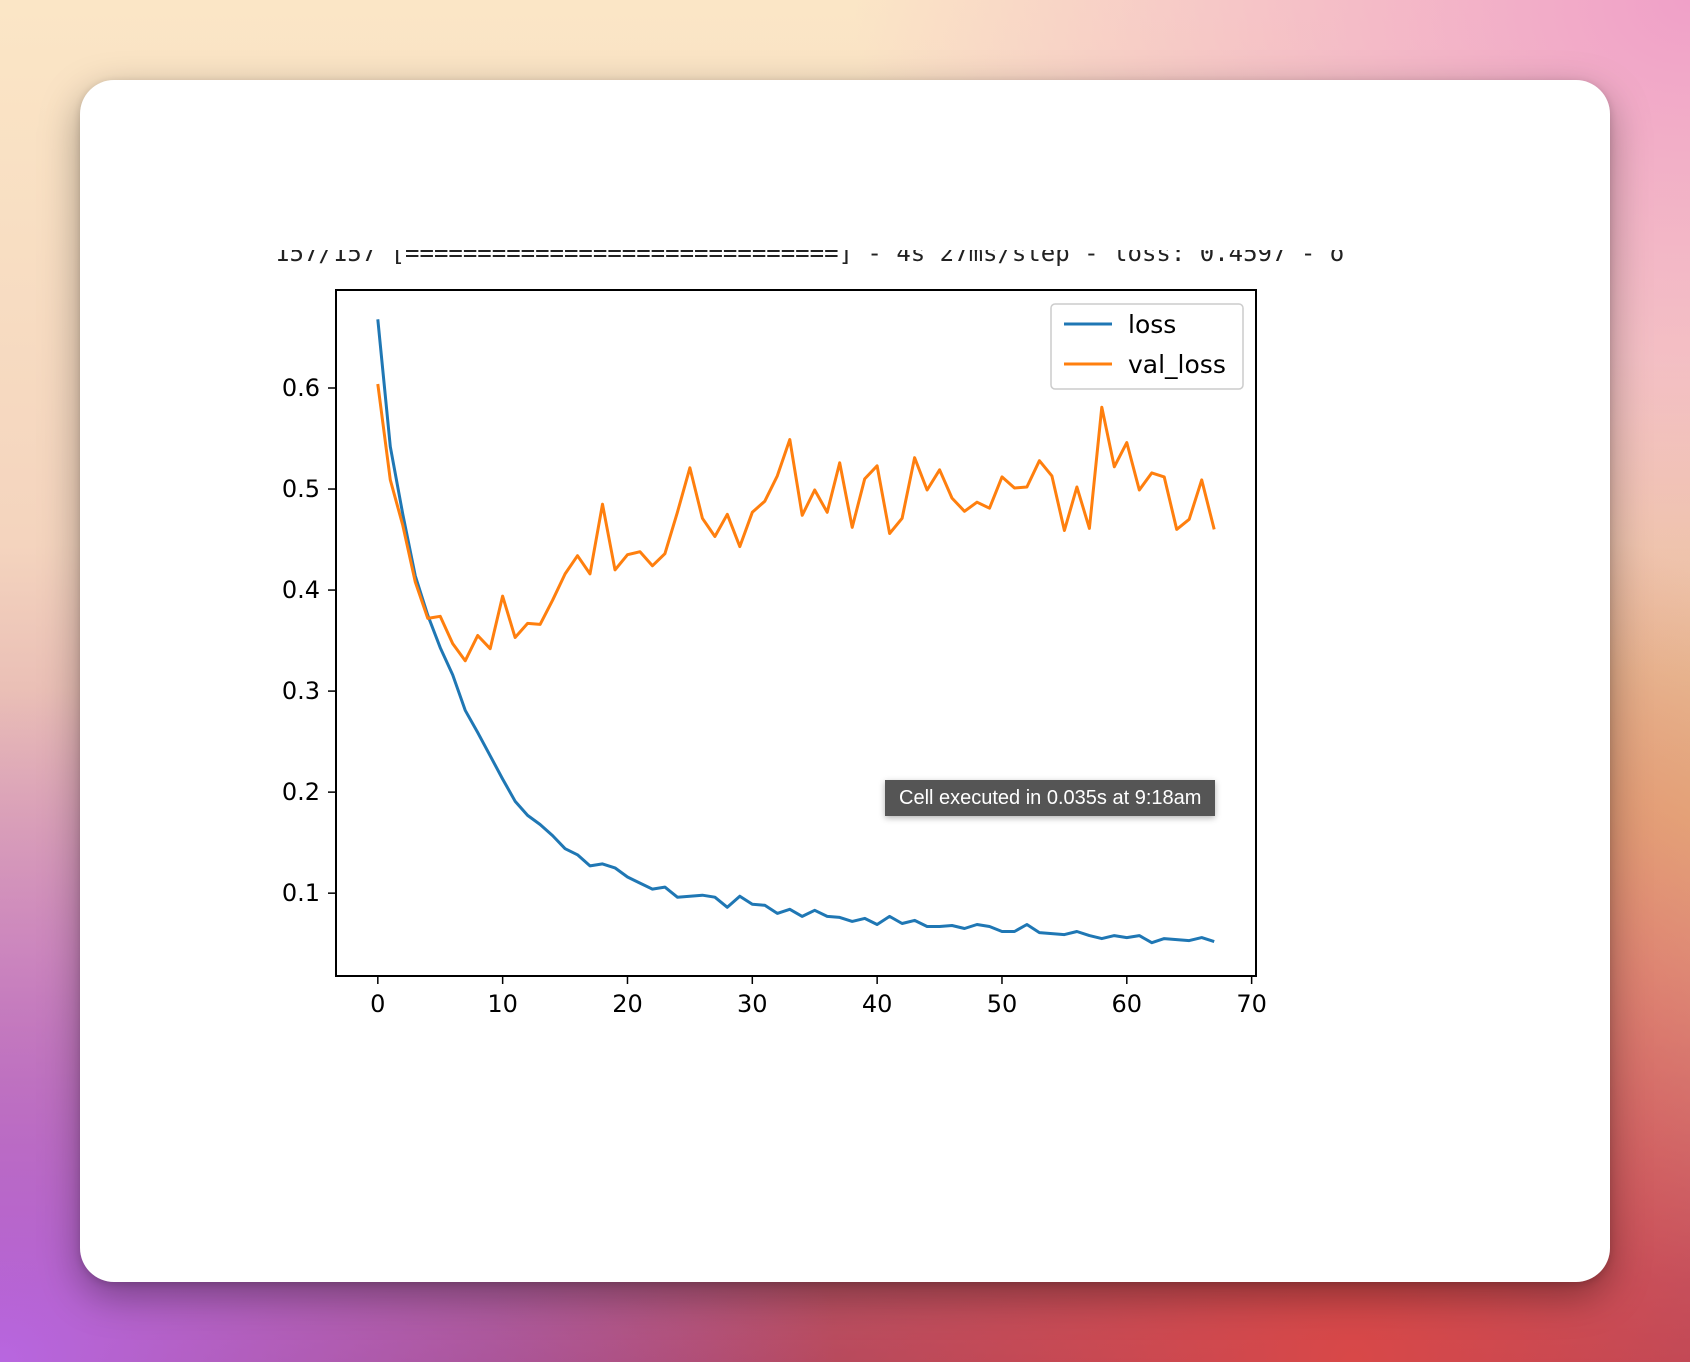 The width and height of the screenshot is (1690, 1362). What do you see at coordinates (301, 792) in the screenshot?
I see `y-tick-label: 0.2` at bounding box center [301, 792].